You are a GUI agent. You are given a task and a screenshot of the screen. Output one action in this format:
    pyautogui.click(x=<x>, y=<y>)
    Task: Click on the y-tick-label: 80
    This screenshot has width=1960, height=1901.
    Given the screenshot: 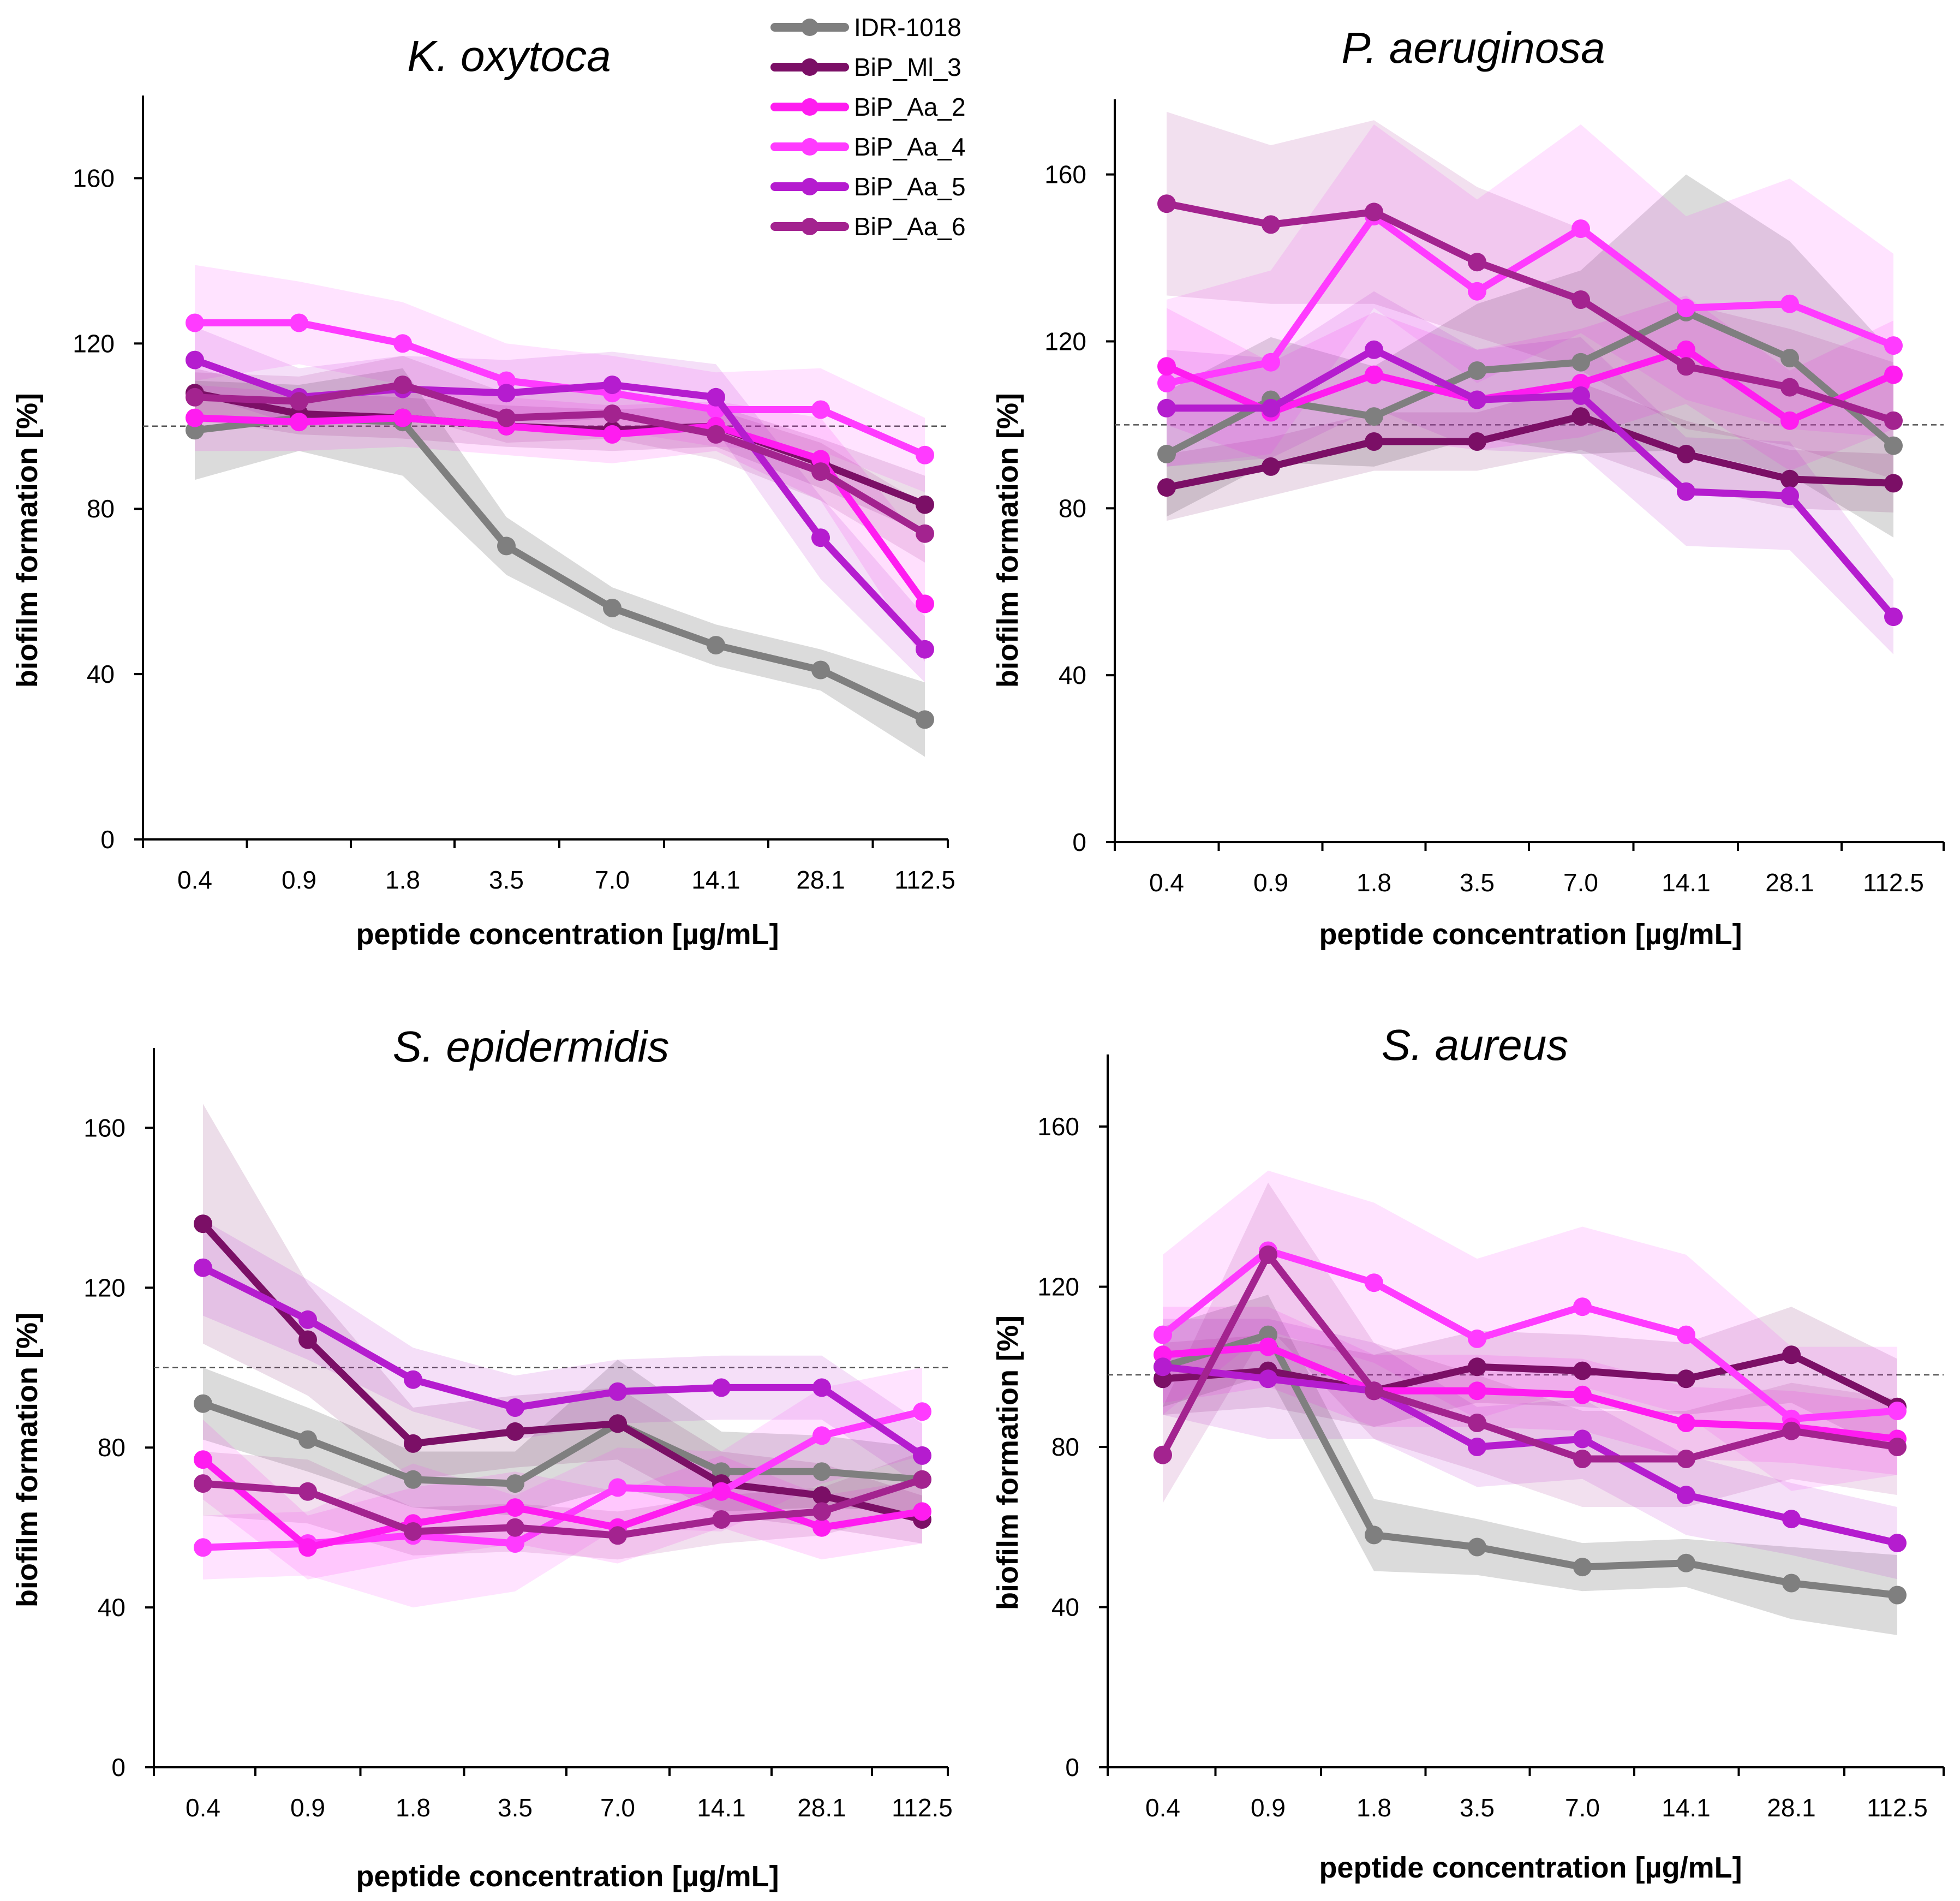 What is the action you would take?
    pyautogui.click(x=1065, y=1447)
    